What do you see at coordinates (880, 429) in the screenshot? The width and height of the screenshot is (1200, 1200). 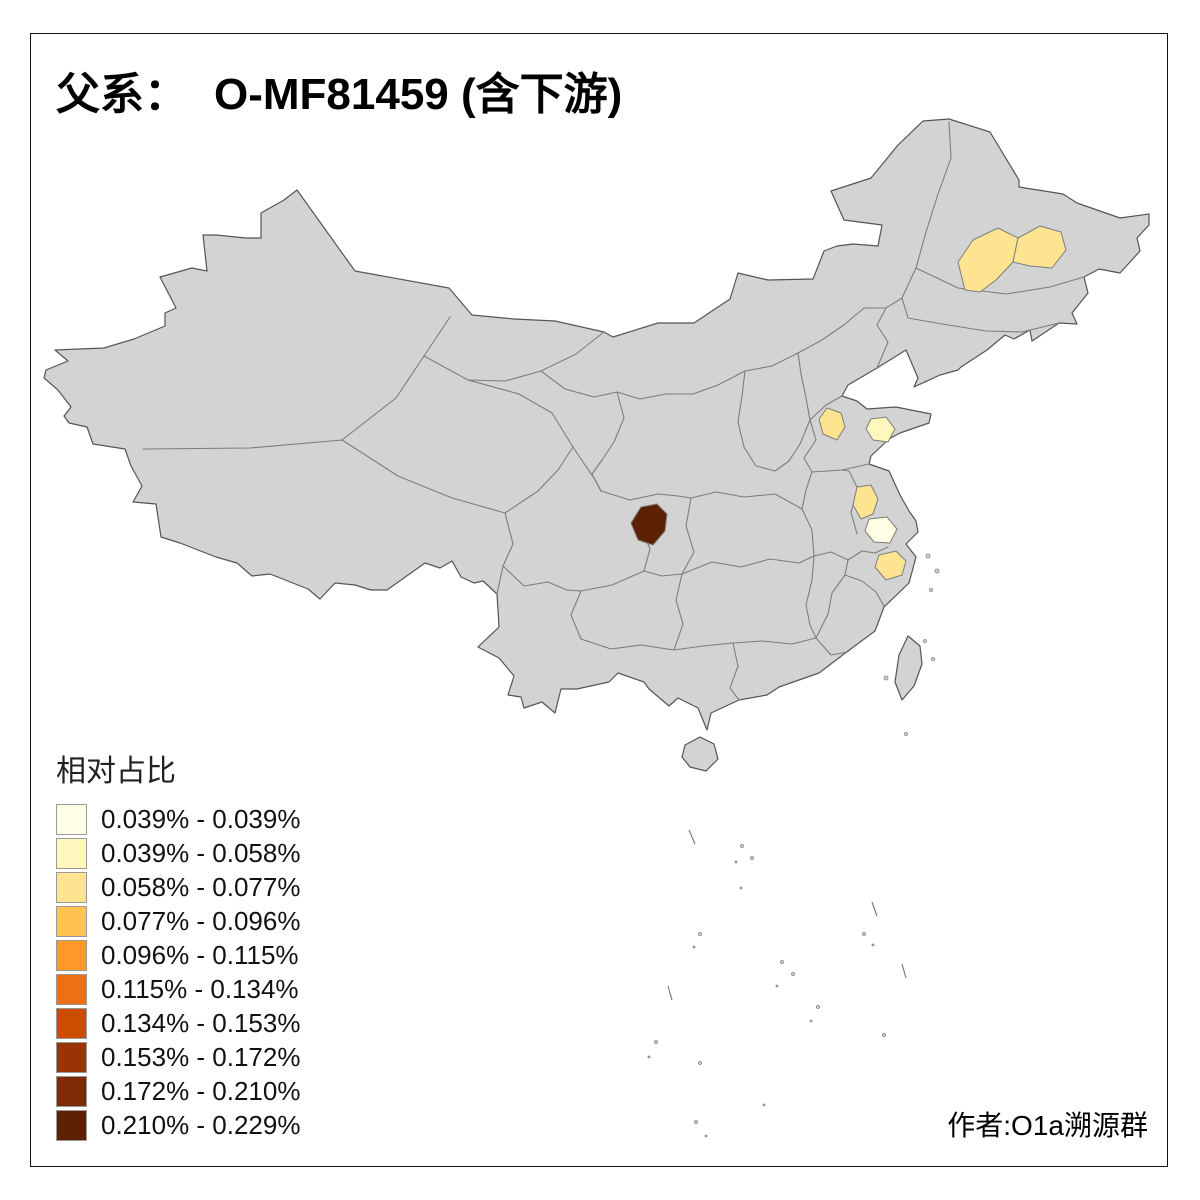 I see `region-shandong-peninsula` at bounding box center [880, 429].